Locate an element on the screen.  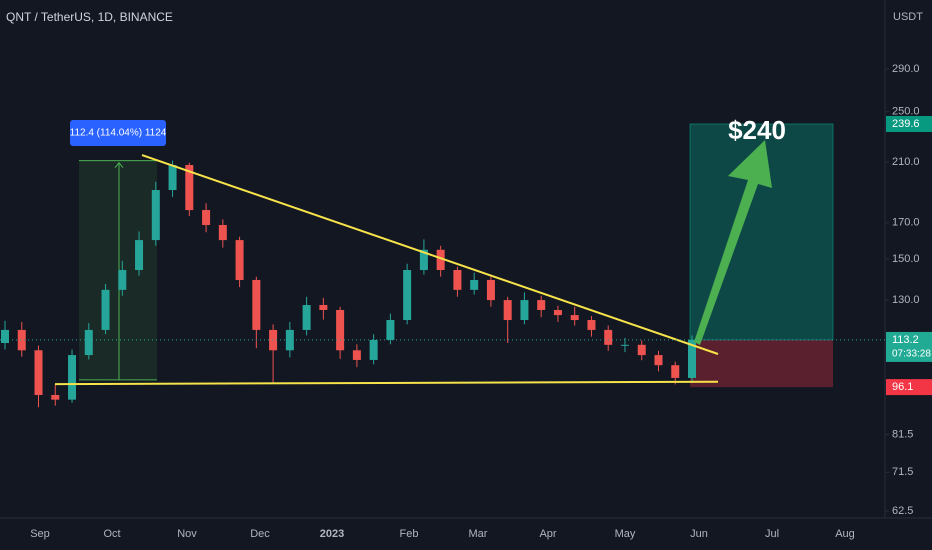
x-tick-label: Jul is located at coordinates (772, 534).